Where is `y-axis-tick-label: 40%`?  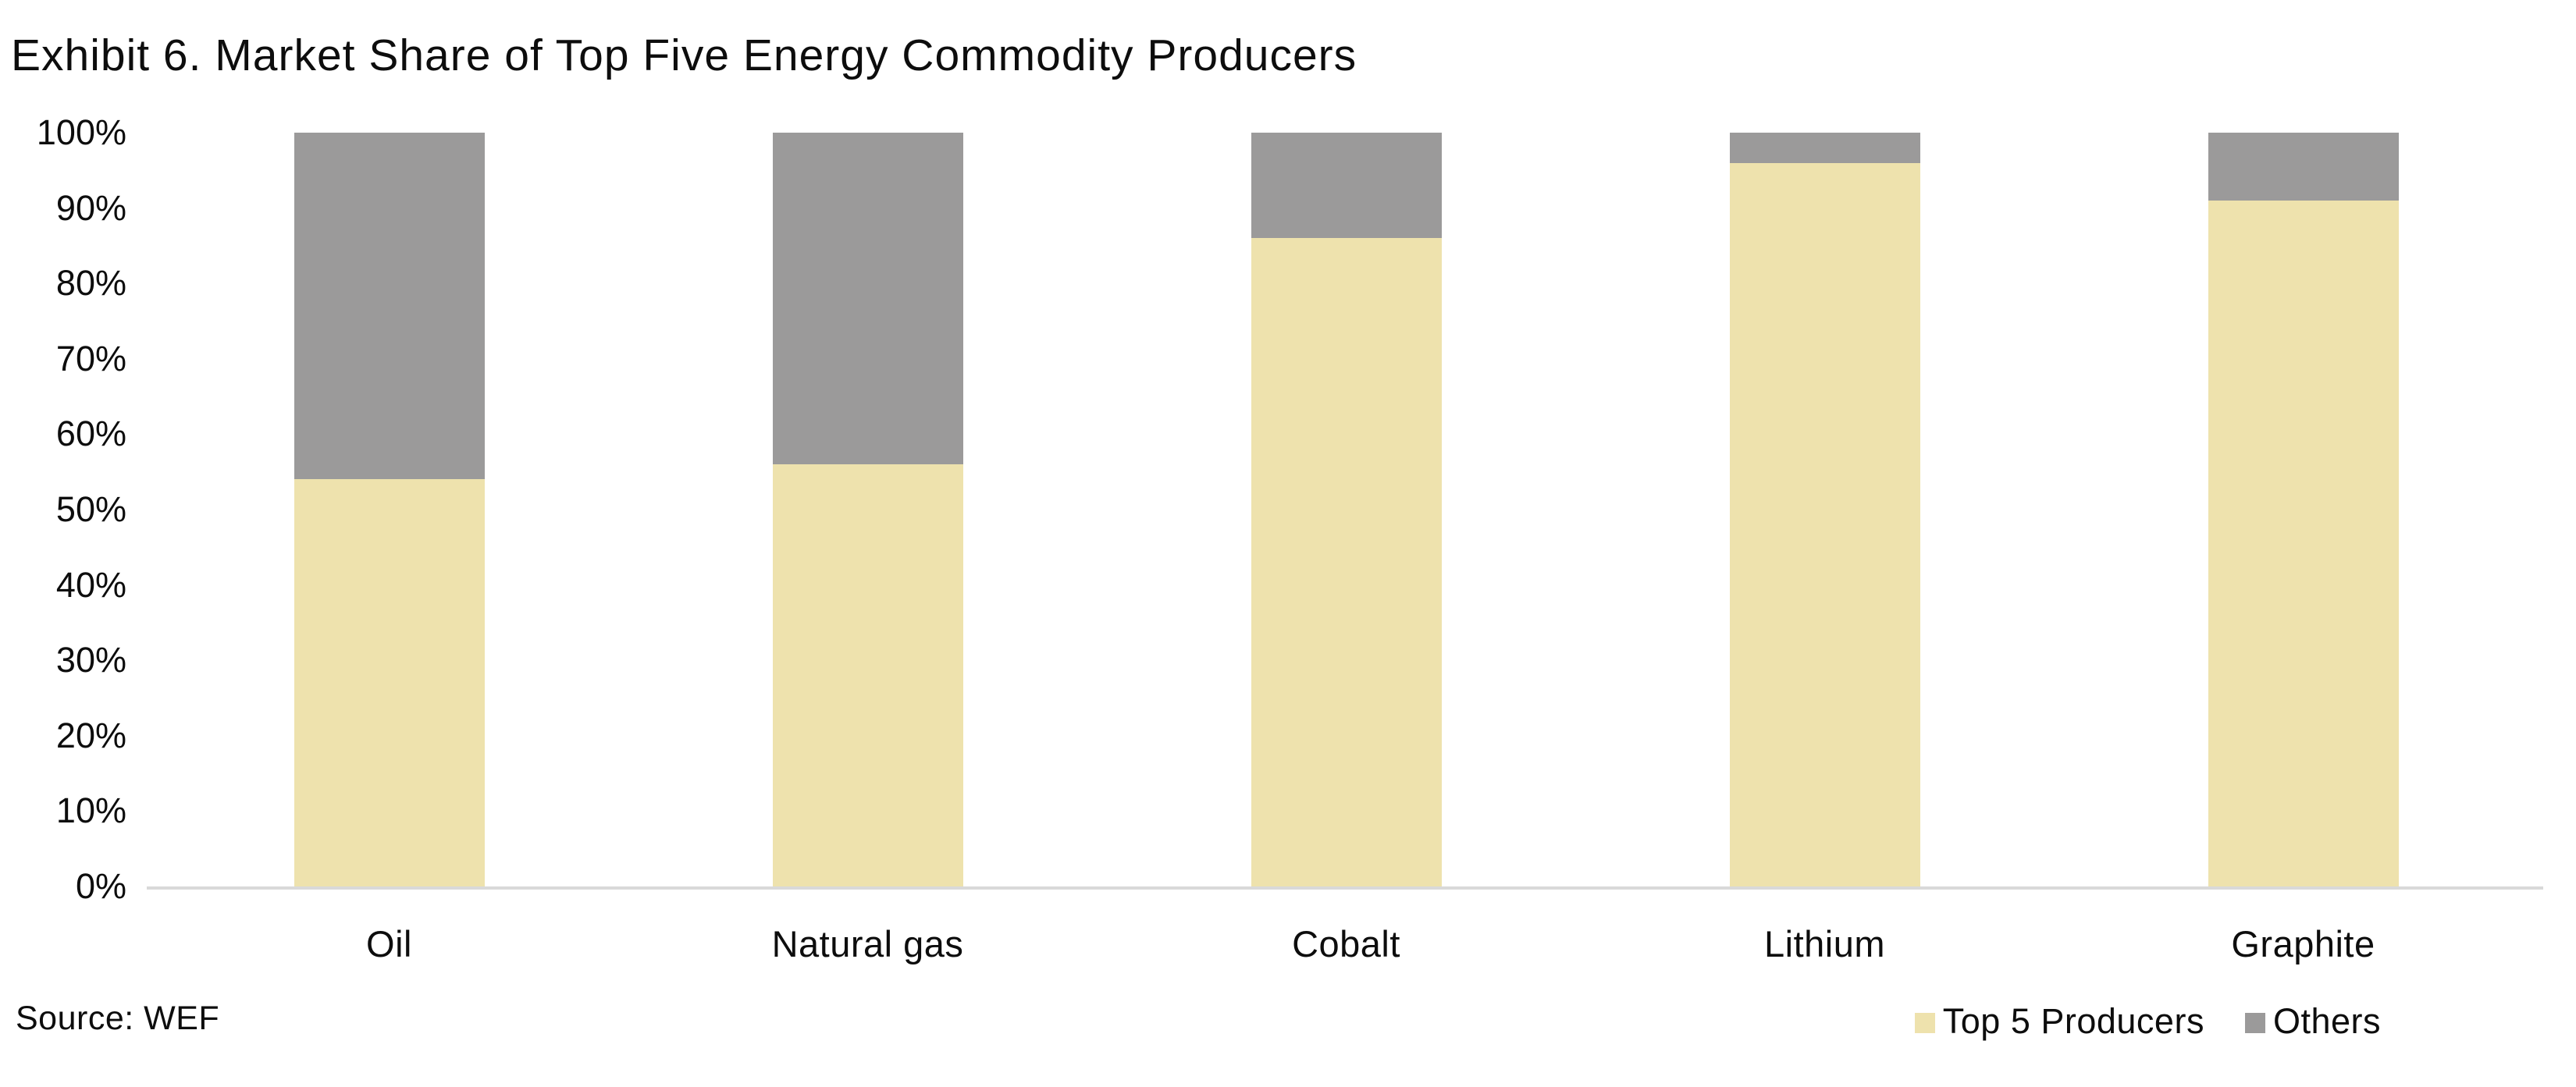
y-axis-tick-label: 40% is located at coordinates (90, 584).